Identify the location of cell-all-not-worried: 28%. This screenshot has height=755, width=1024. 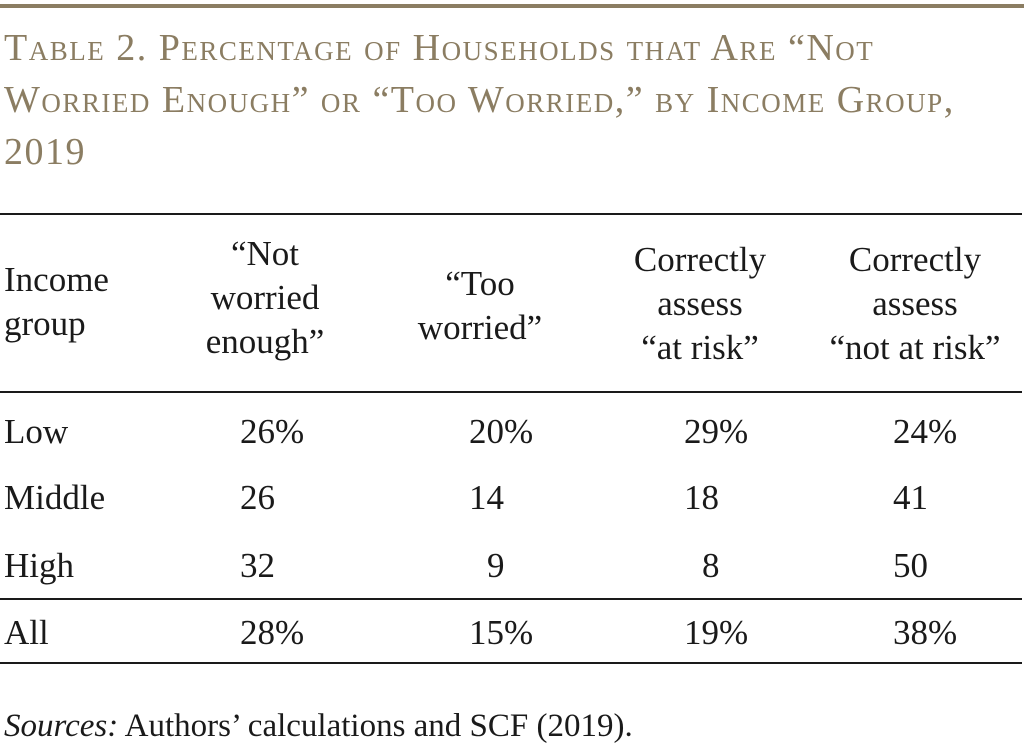
(272, 632).